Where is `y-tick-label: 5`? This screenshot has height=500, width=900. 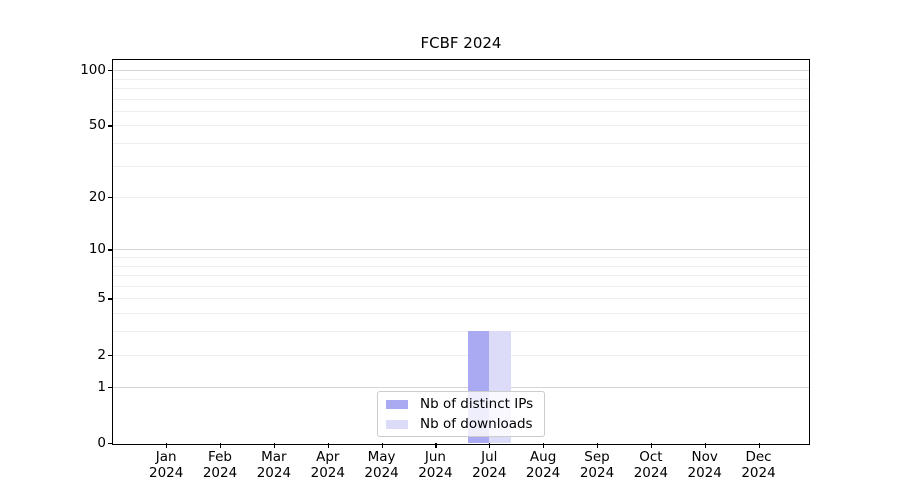
y-tick-label: 5 is located at coordinates (101, 298).